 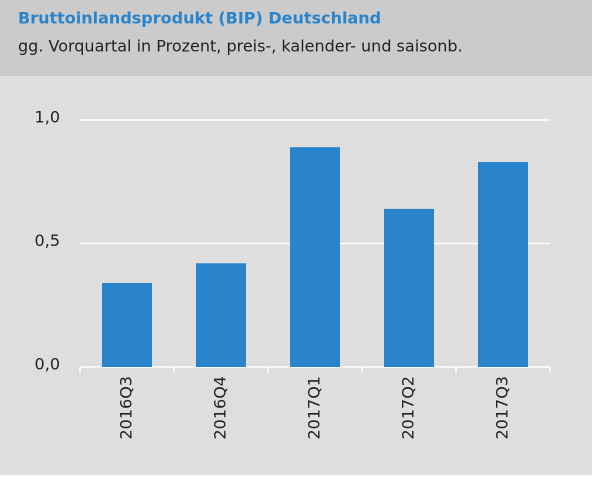 What do you see at coordinates (220, 408) in the screenshot?
I see `x-tick-label: 2016Q4` at bounding box center [220, 408].